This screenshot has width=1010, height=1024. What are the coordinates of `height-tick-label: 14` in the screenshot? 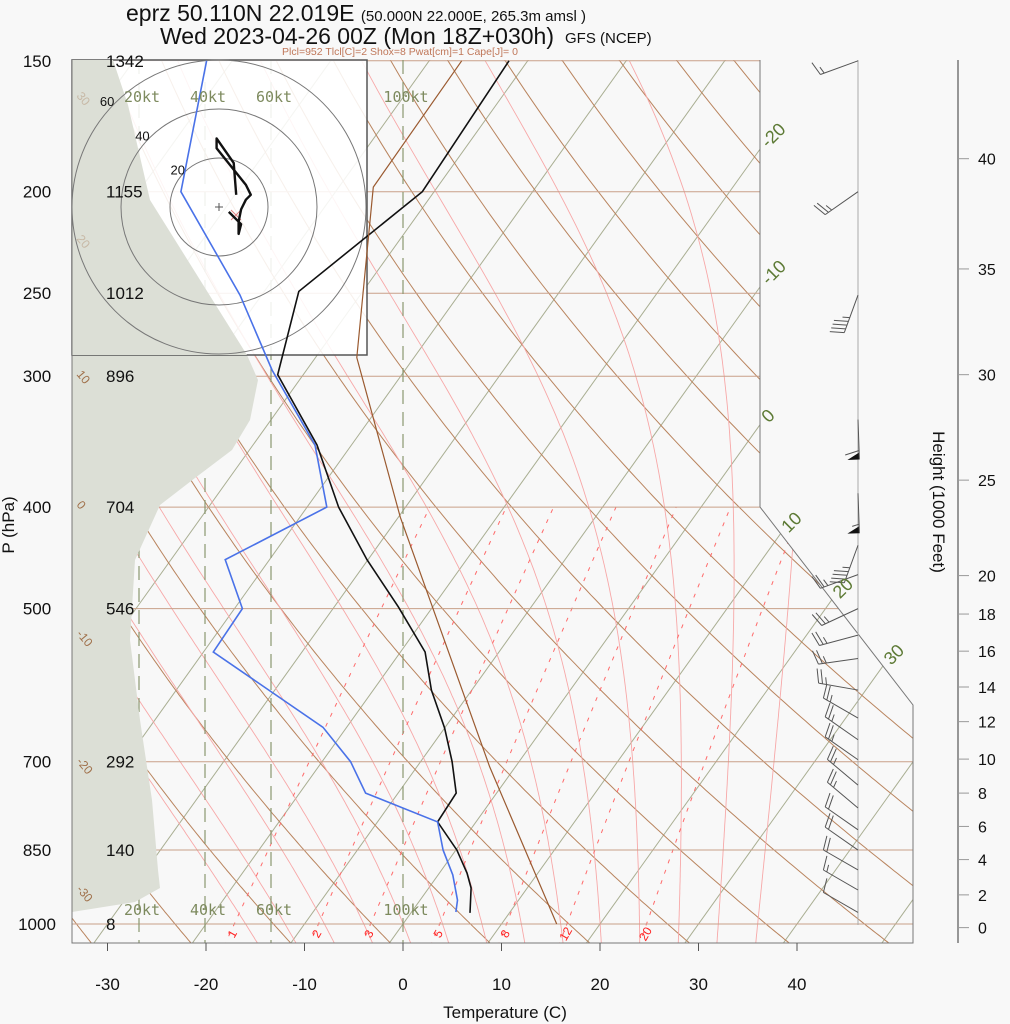 It's located at (987, 688).